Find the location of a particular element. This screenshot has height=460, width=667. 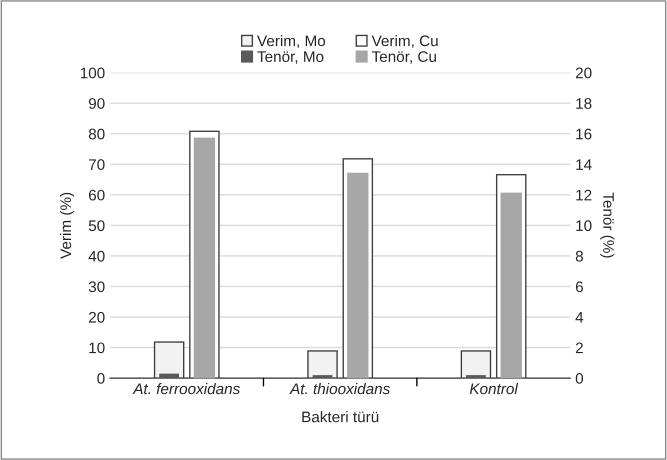

x-tick-label: At. ferrooxidans is located at coordinates (186, 388).